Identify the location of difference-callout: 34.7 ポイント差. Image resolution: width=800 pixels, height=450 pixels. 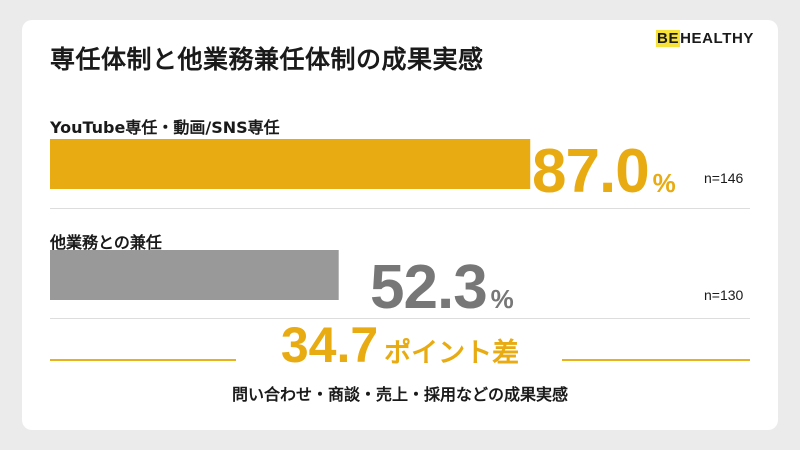
(400, 345).